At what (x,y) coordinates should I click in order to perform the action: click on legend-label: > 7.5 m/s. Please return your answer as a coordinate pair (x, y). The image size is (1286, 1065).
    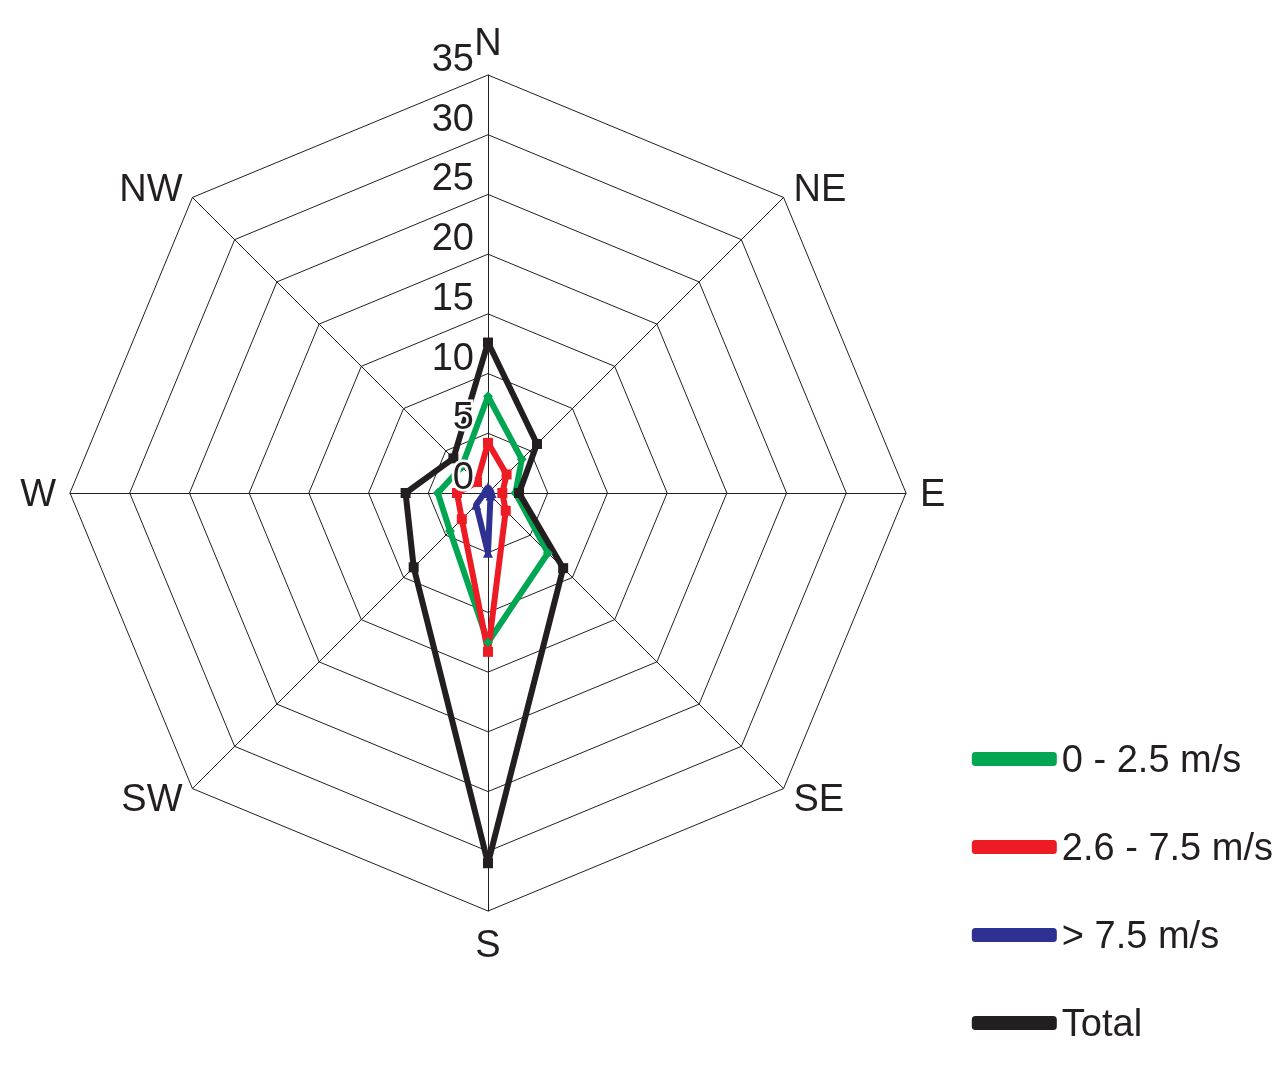
    Looking at the image, I should click on (1140, 935).